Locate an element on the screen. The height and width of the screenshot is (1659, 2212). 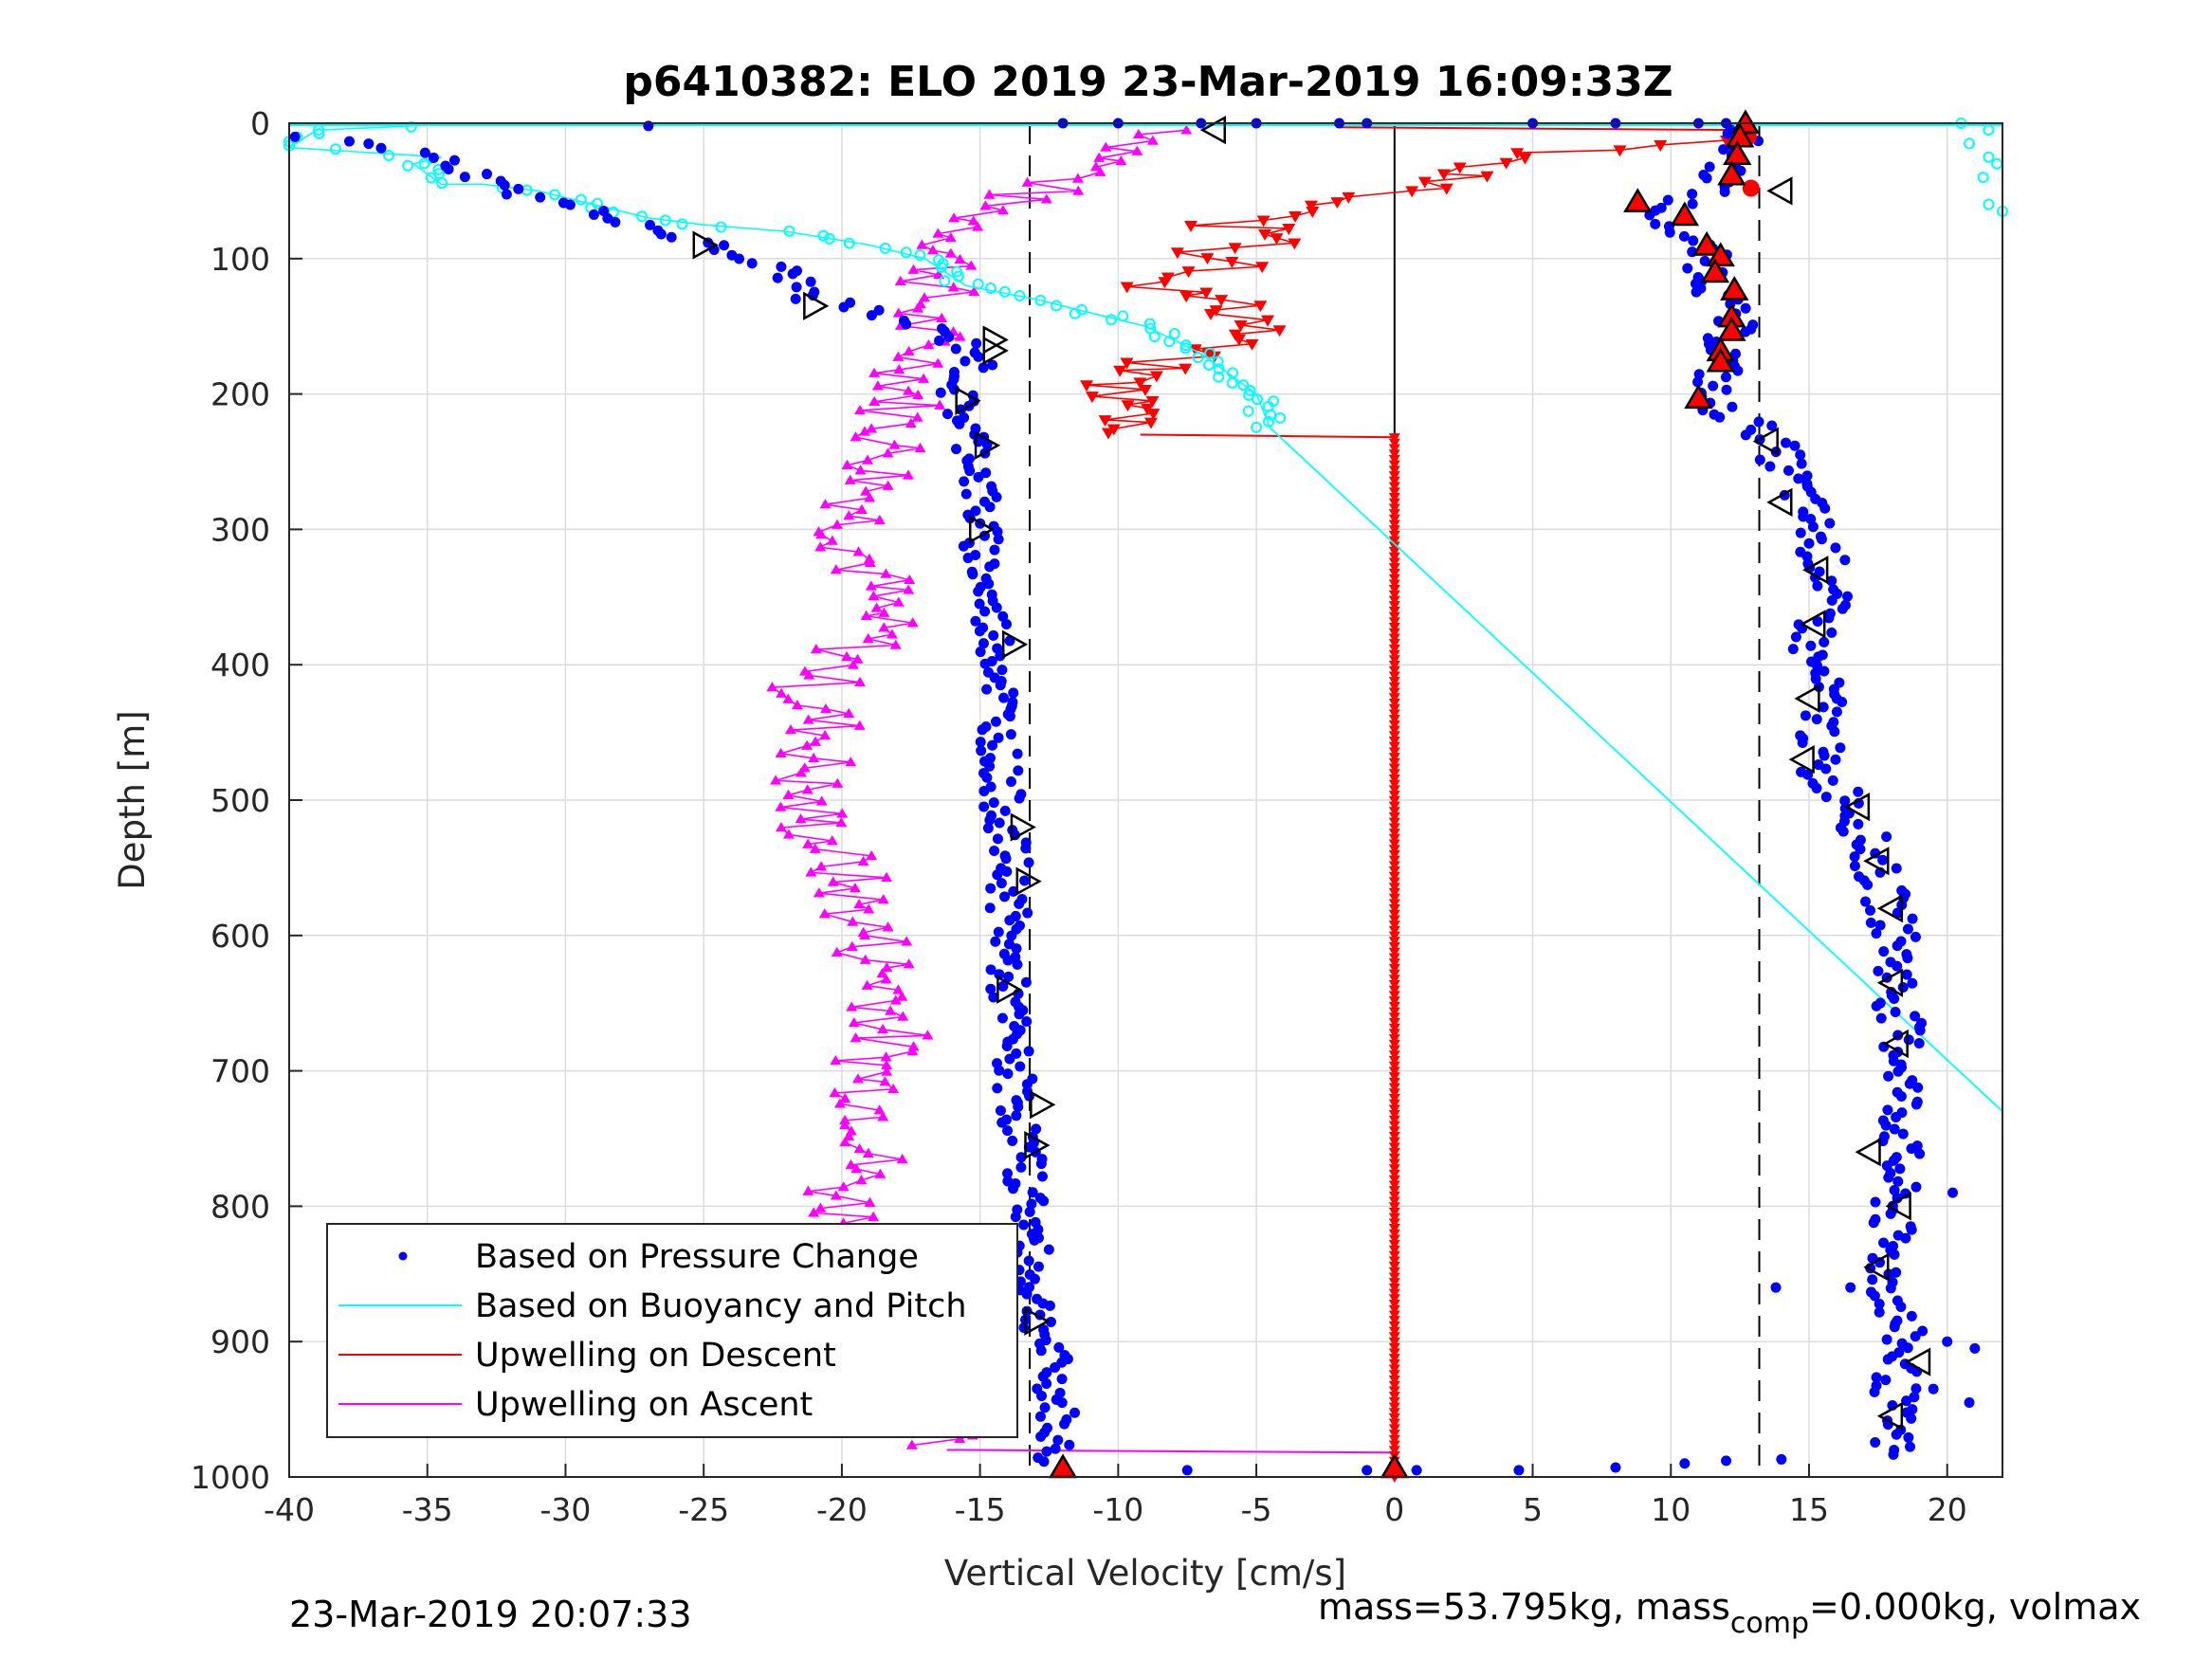
footer-mass-a: mass=53.795kg, mass is located at coordinates (1524, 1607).